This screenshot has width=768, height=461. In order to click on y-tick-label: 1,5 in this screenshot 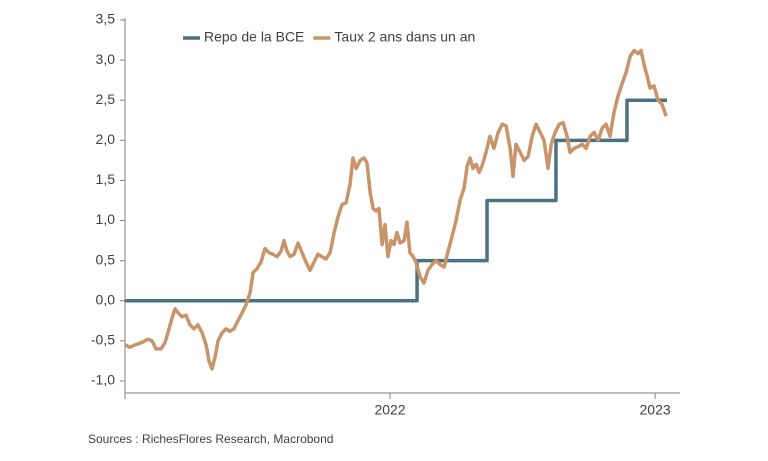, I will do `click(106, 179)`.